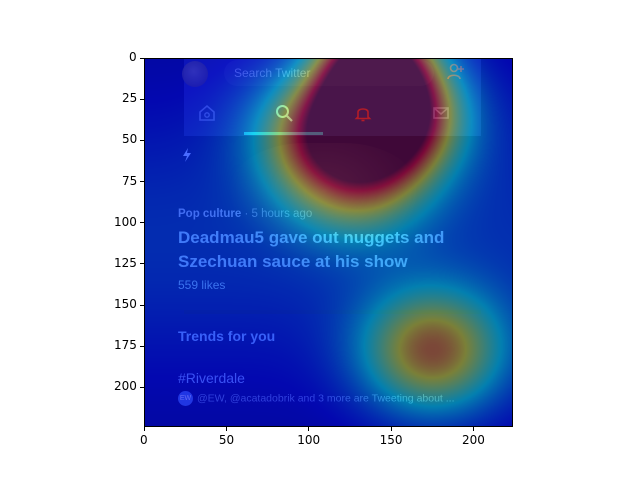 The image size is (640, 480). I want to click on avatar, so click(195, 74).